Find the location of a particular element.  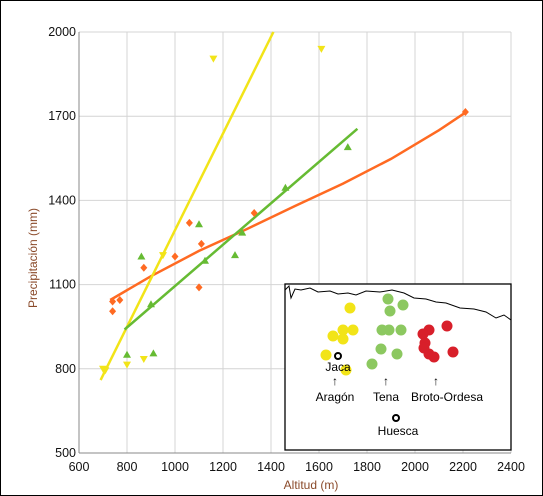

x-axis-title: Altitud (m) is located at coordinates (311, 485).